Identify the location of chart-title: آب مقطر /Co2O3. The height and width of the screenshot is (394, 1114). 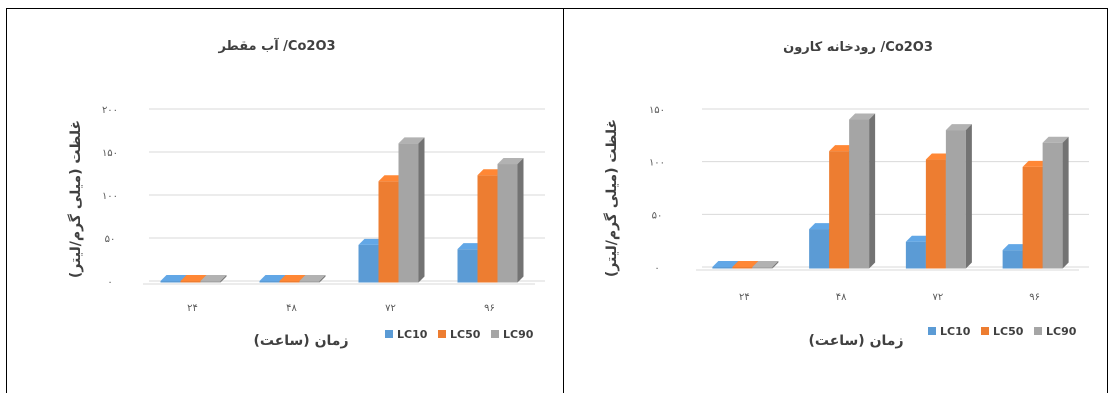
(276, 45).